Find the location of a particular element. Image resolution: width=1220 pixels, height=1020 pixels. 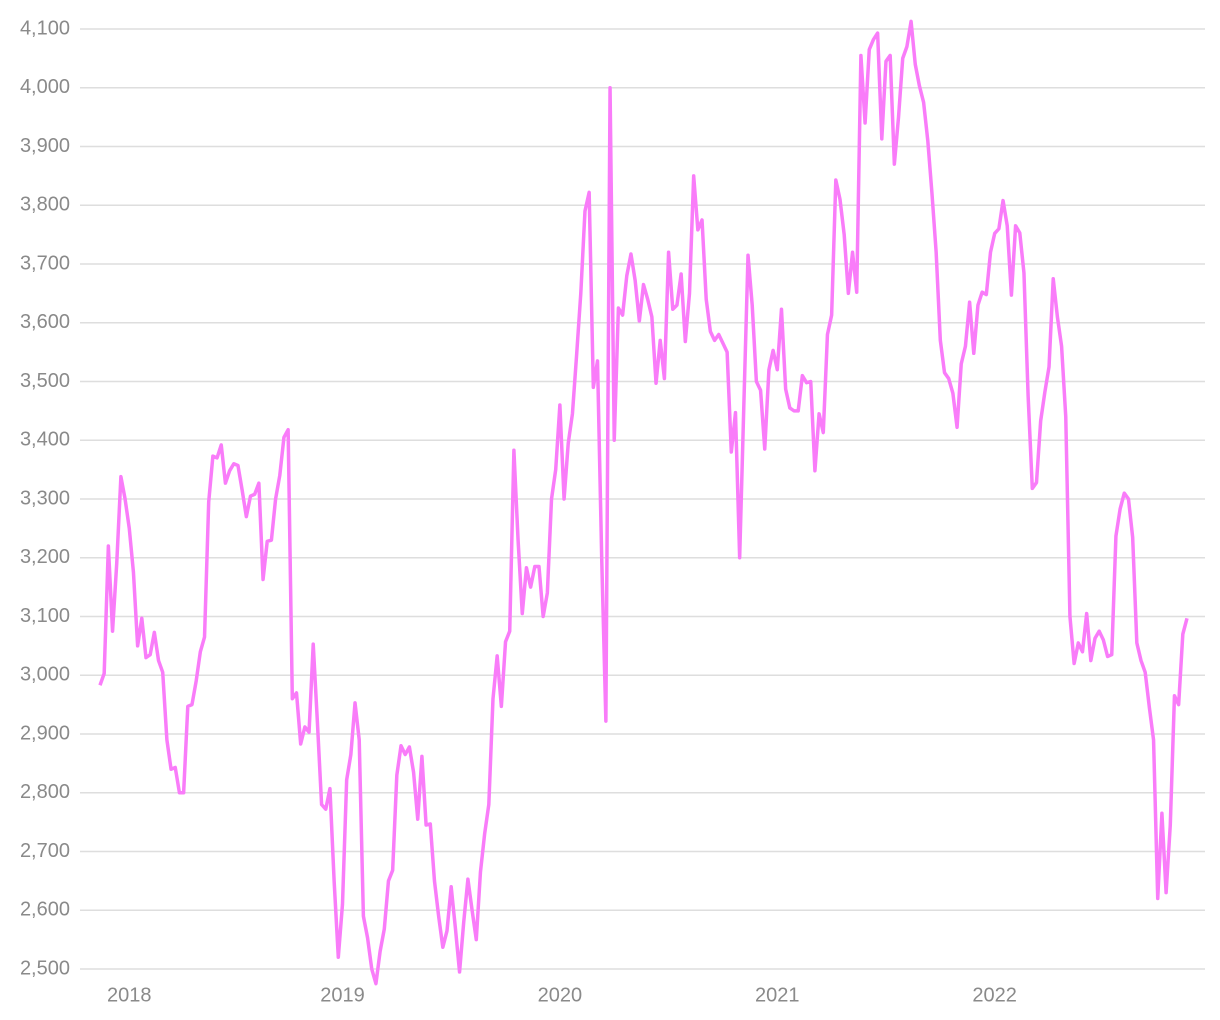

y-tick-label: 3,800 is located at coordinates (45, 205).